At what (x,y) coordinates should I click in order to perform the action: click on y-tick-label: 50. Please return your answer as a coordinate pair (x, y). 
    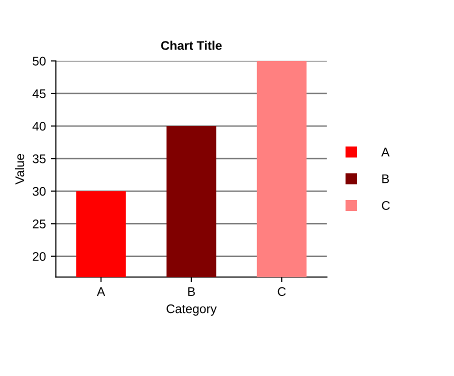
    Looking at the image, I should click on (39, 61).